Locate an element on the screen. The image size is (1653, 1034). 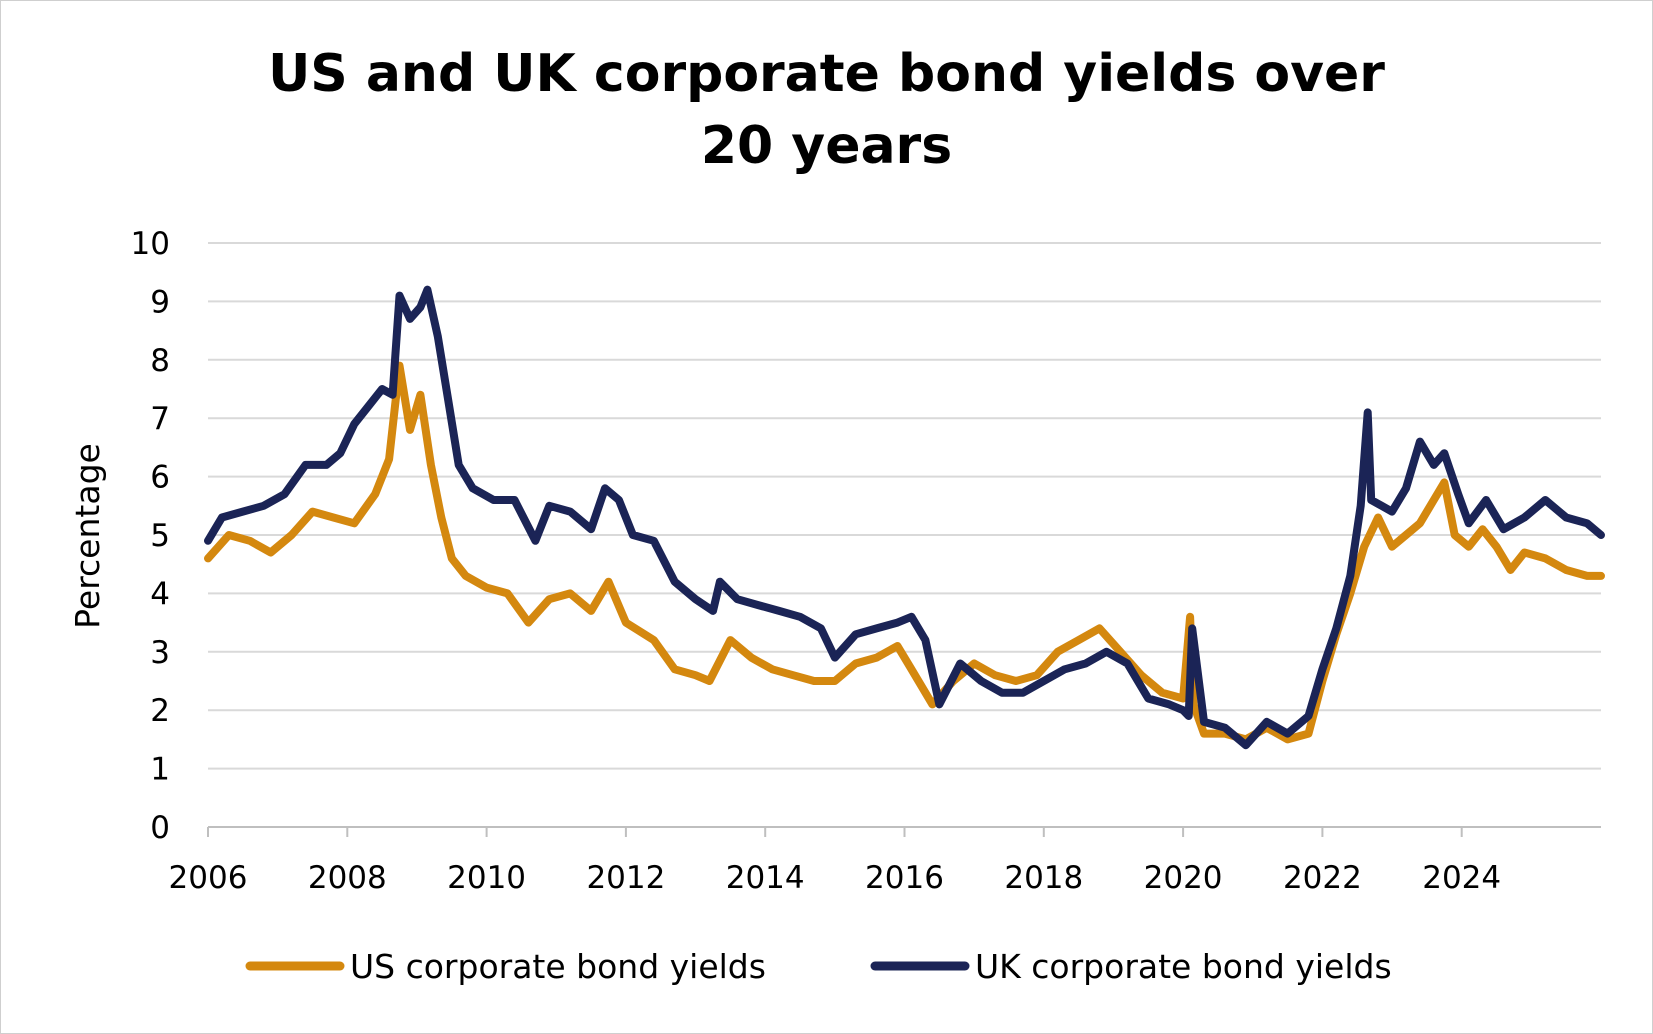
y-tick-label: 5 is located at coordinates (160, 536).